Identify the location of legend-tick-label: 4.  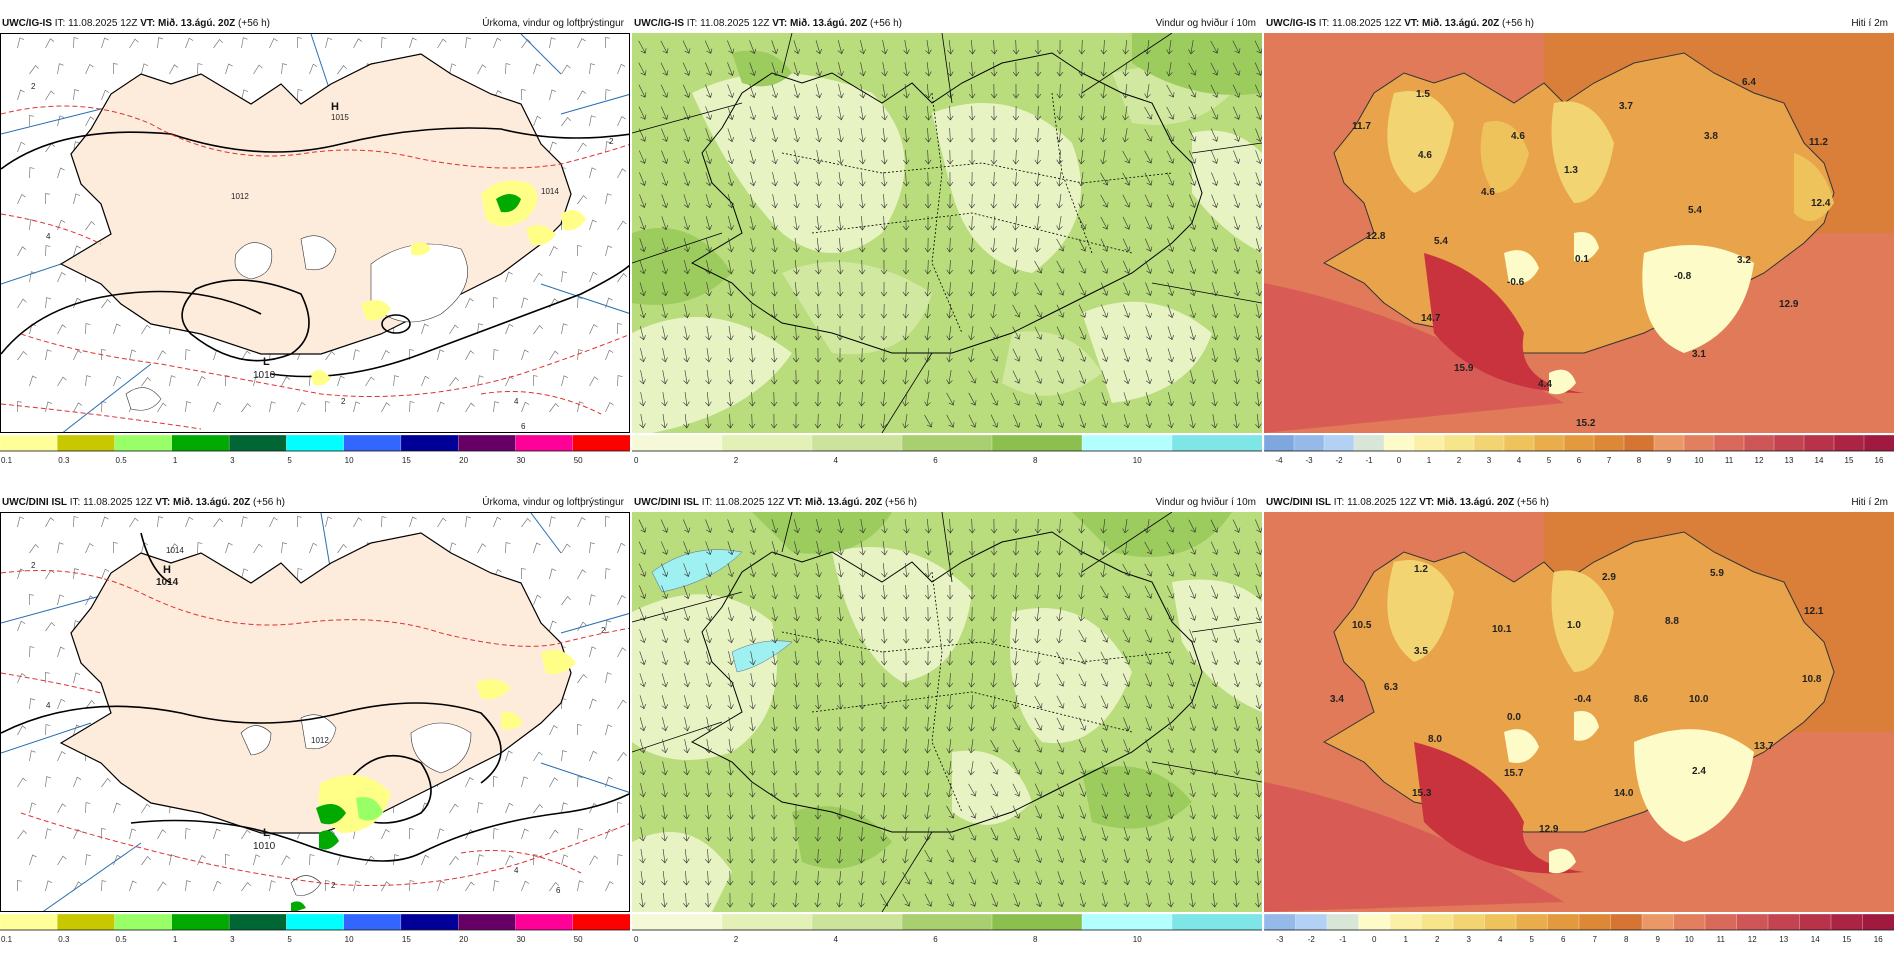
(1519, 460).